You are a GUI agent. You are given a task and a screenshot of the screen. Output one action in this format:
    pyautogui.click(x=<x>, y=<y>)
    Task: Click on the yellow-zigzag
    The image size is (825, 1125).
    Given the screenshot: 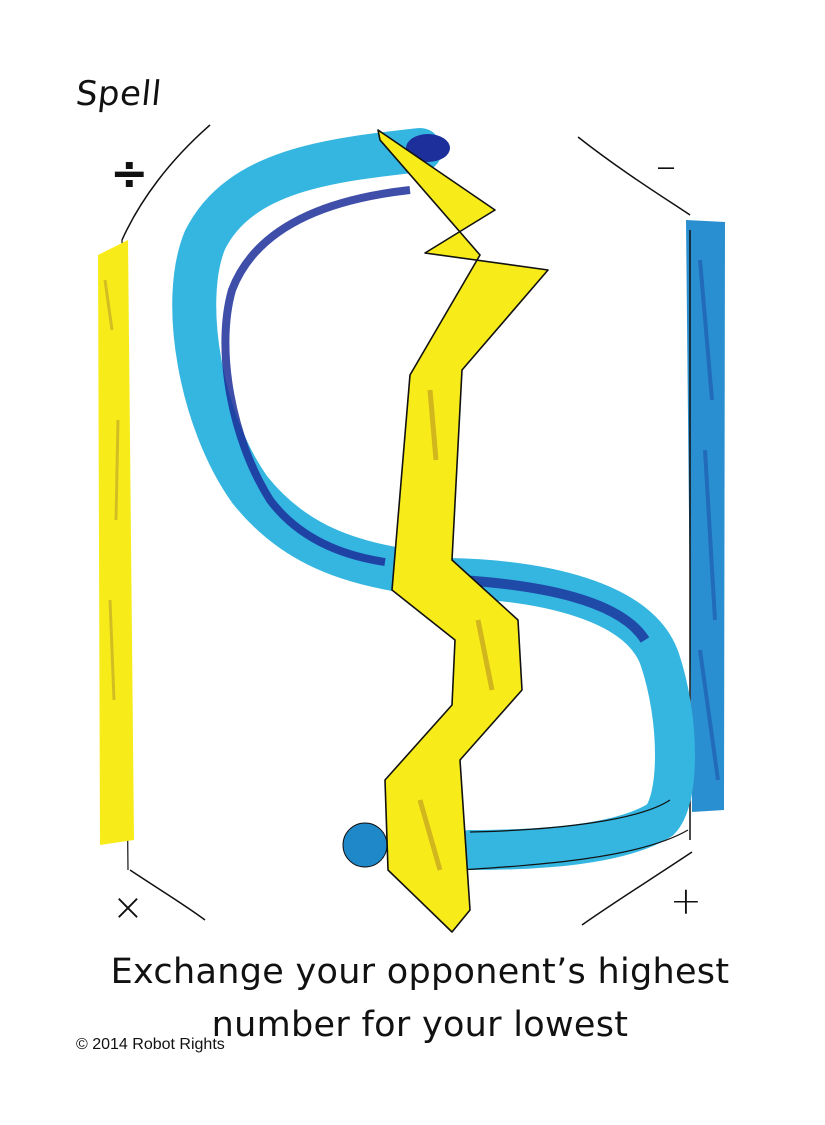 What is the action you would take?
    pyautogui.click(x=463, y=531)
    